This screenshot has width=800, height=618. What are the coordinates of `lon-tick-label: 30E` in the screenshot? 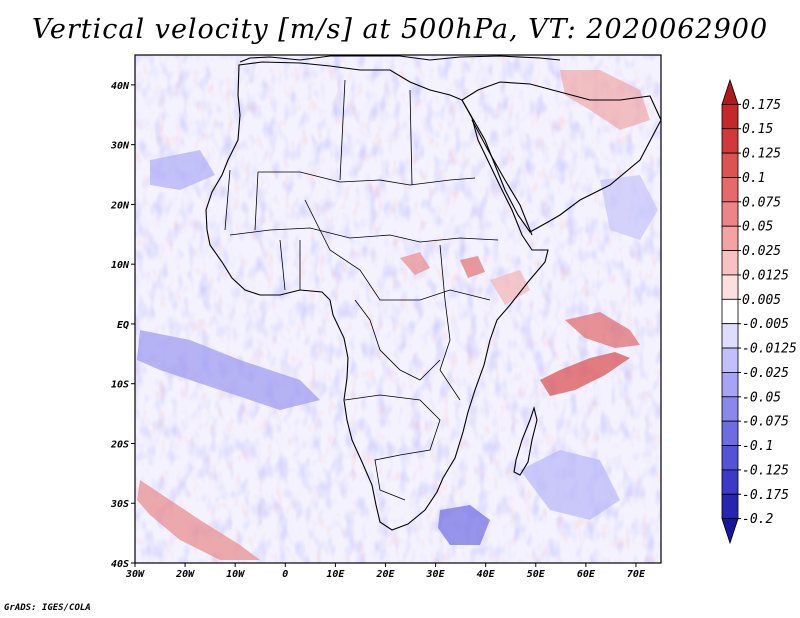 It's located at (436, 574).